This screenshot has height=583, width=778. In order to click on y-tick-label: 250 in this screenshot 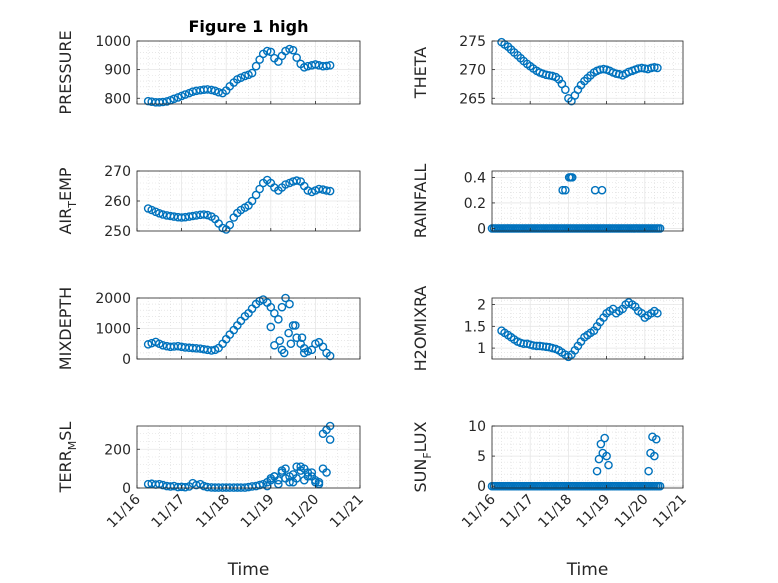, I will do `click(117, 232)`.